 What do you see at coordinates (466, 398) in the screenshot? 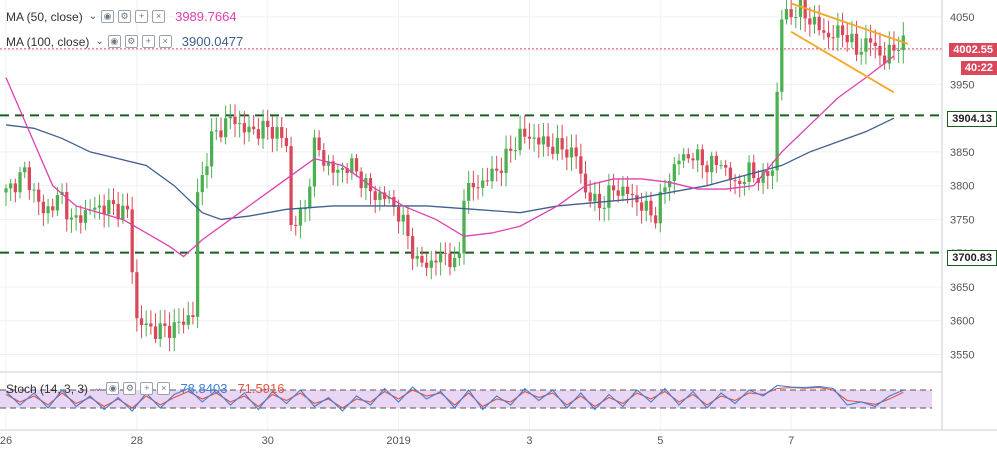
I see `stochastic-panel` at bounding box center [466, 398].